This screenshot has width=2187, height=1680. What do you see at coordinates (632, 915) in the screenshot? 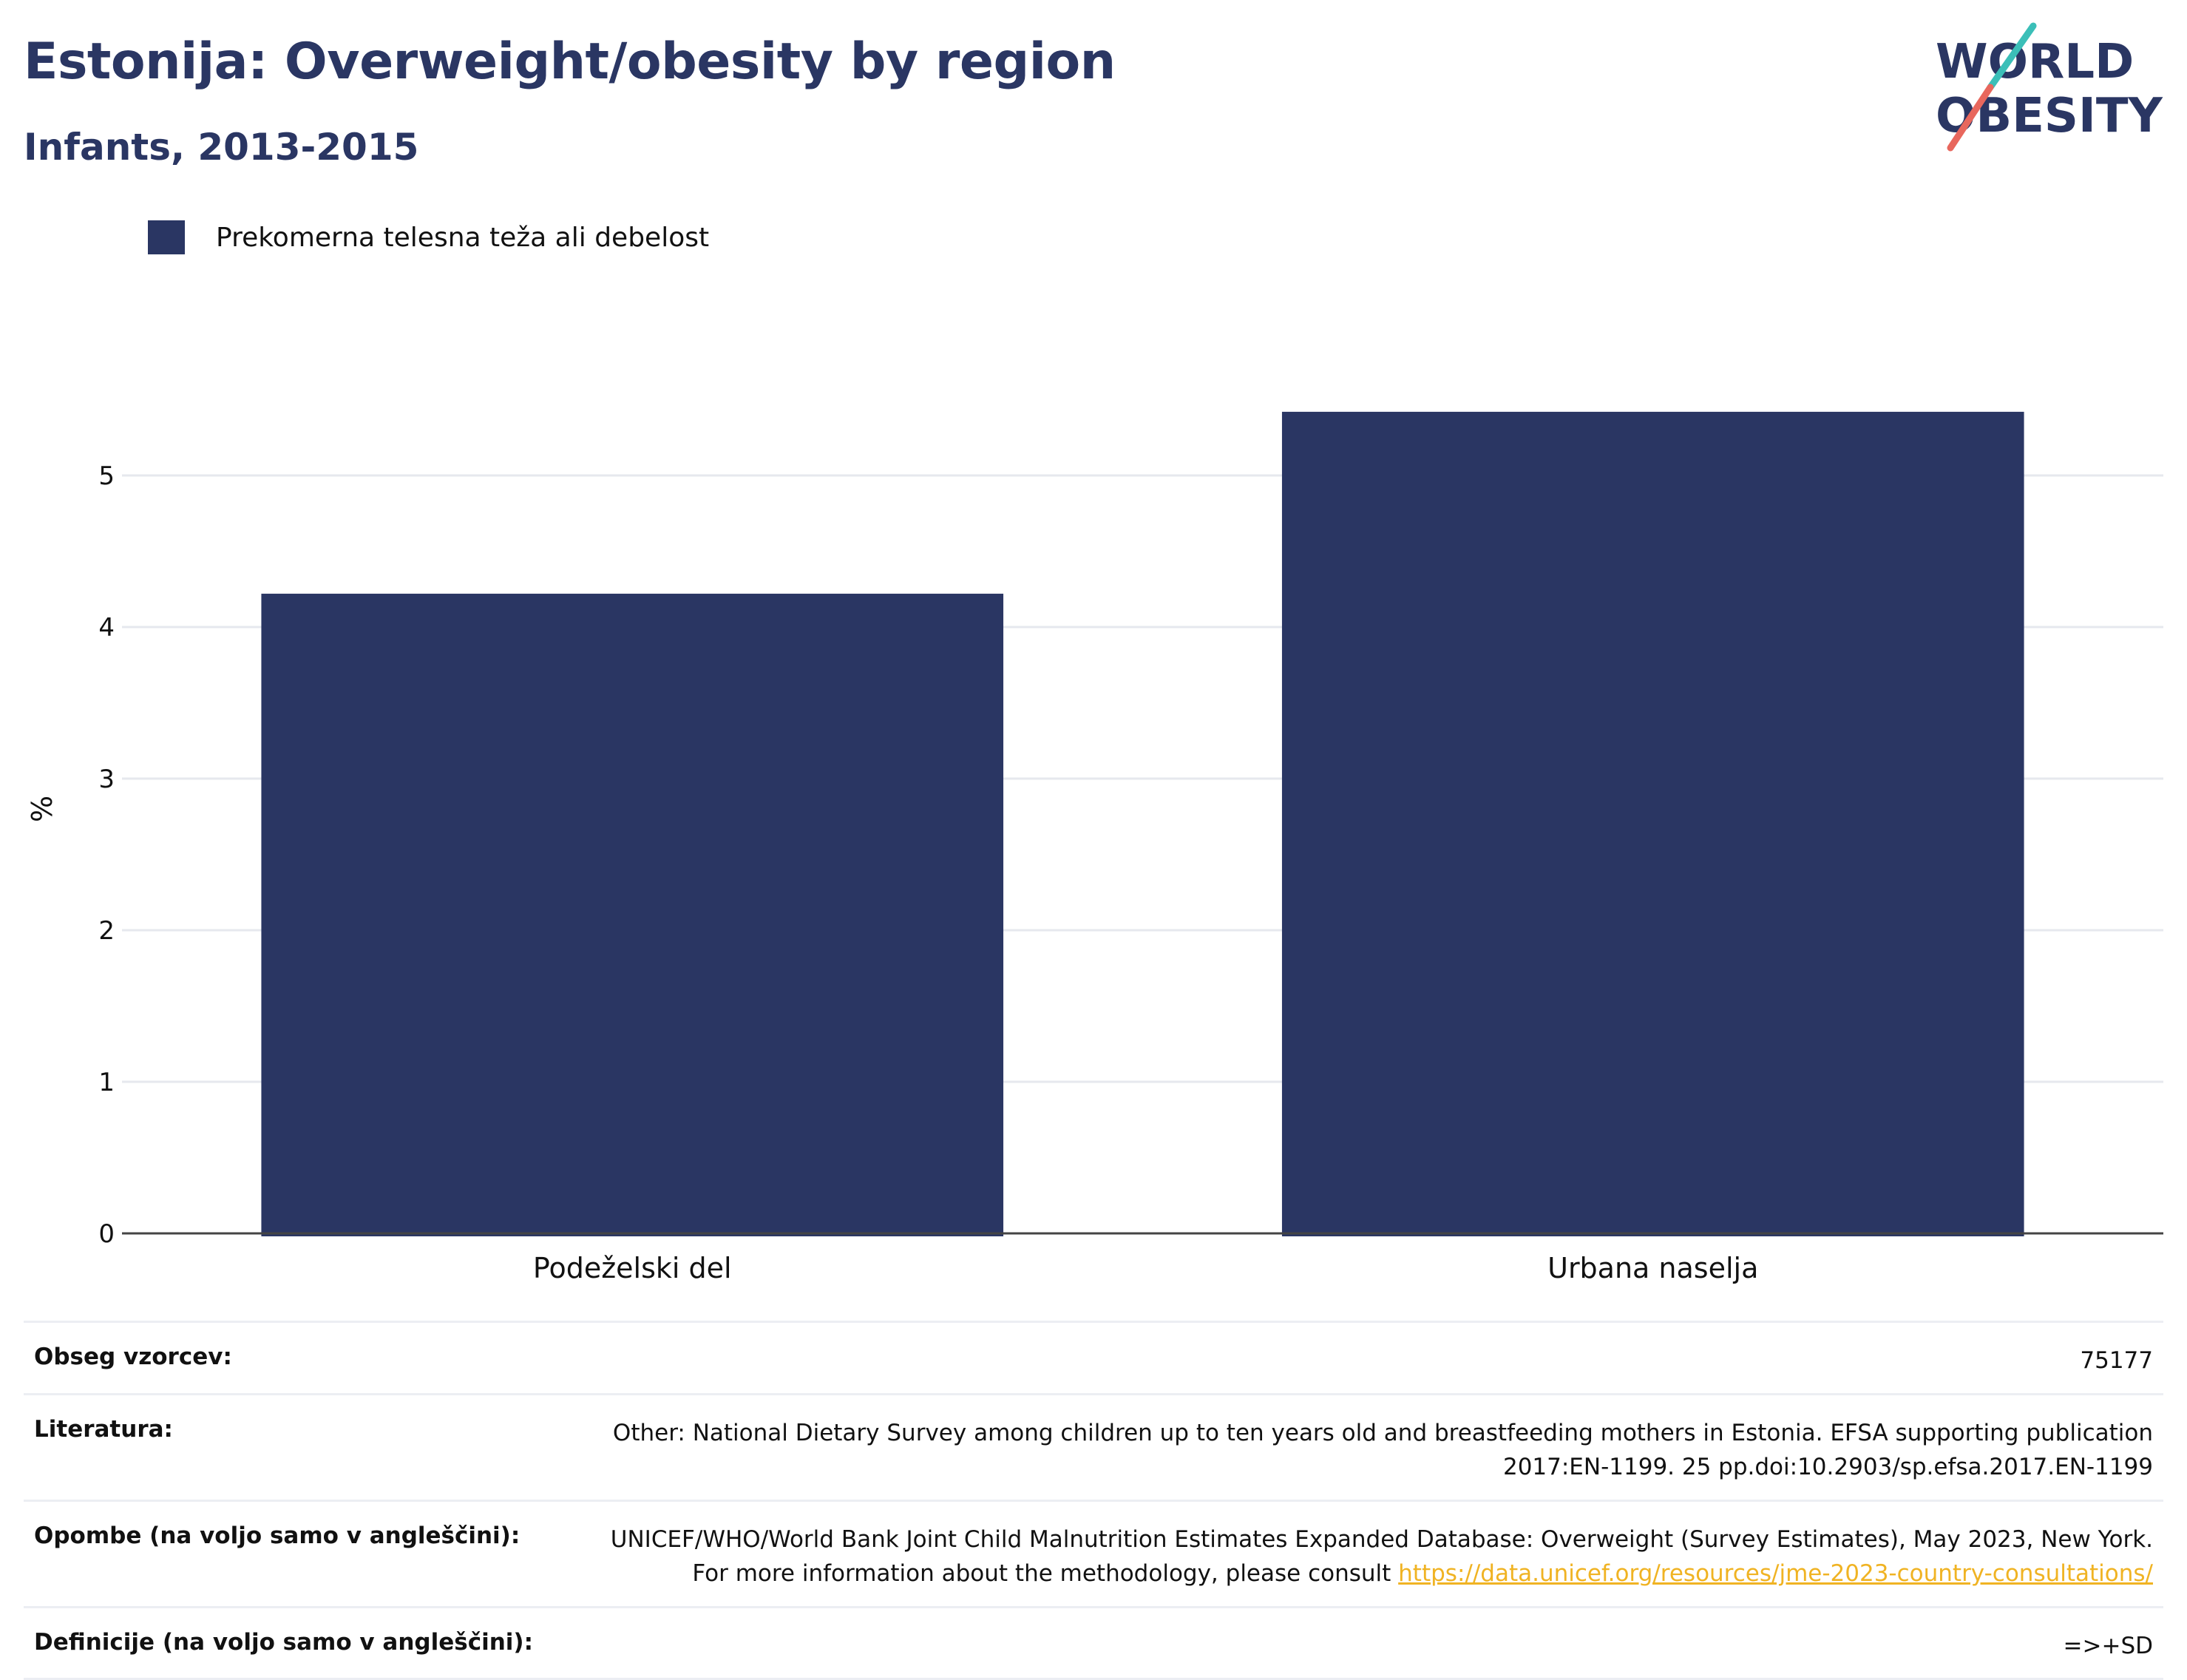
I see `bar` at bounding box center [632, 915].